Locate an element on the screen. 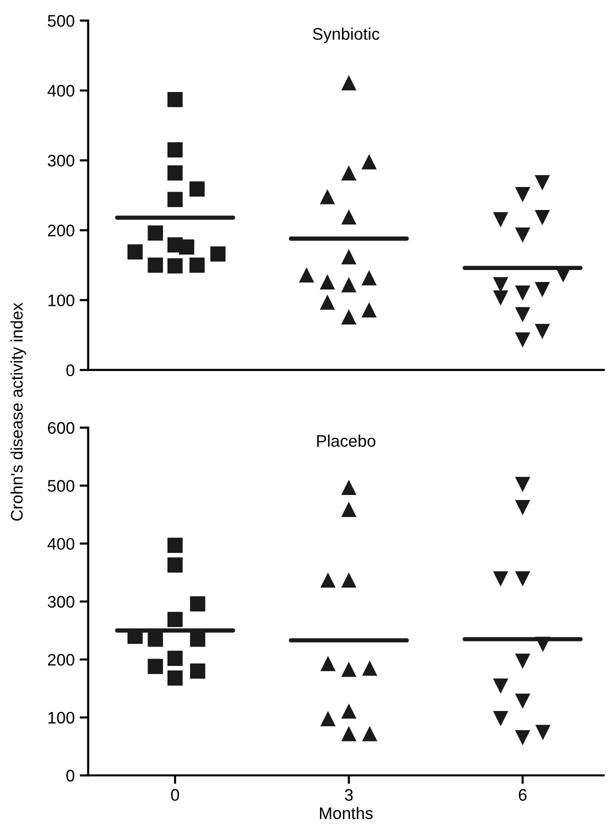 Image resolution: width=608 pixels, height=824 pixels. x-axis-title: Months is located at coordinates (346, 813).